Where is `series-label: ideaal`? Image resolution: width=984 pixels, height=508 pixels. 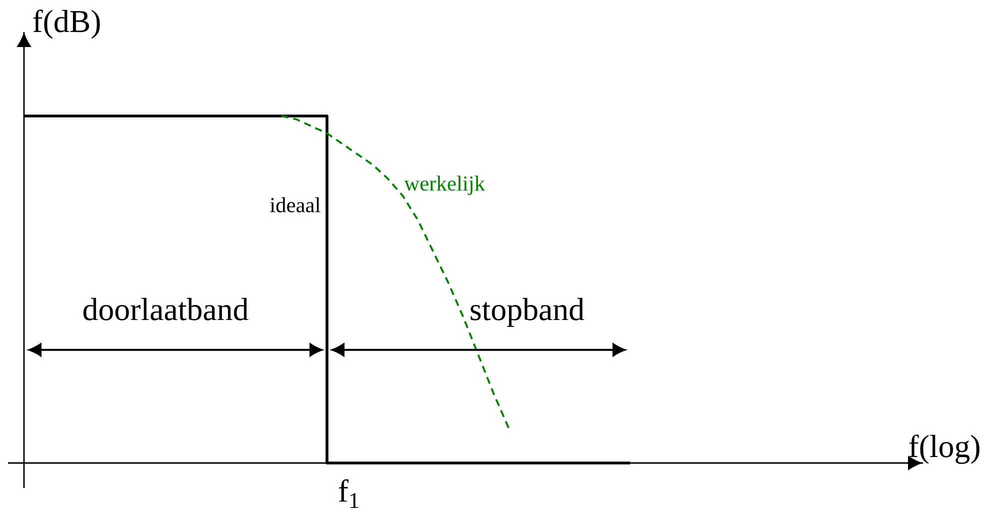
series-label: ideaal is located at coordinates (295, 204).